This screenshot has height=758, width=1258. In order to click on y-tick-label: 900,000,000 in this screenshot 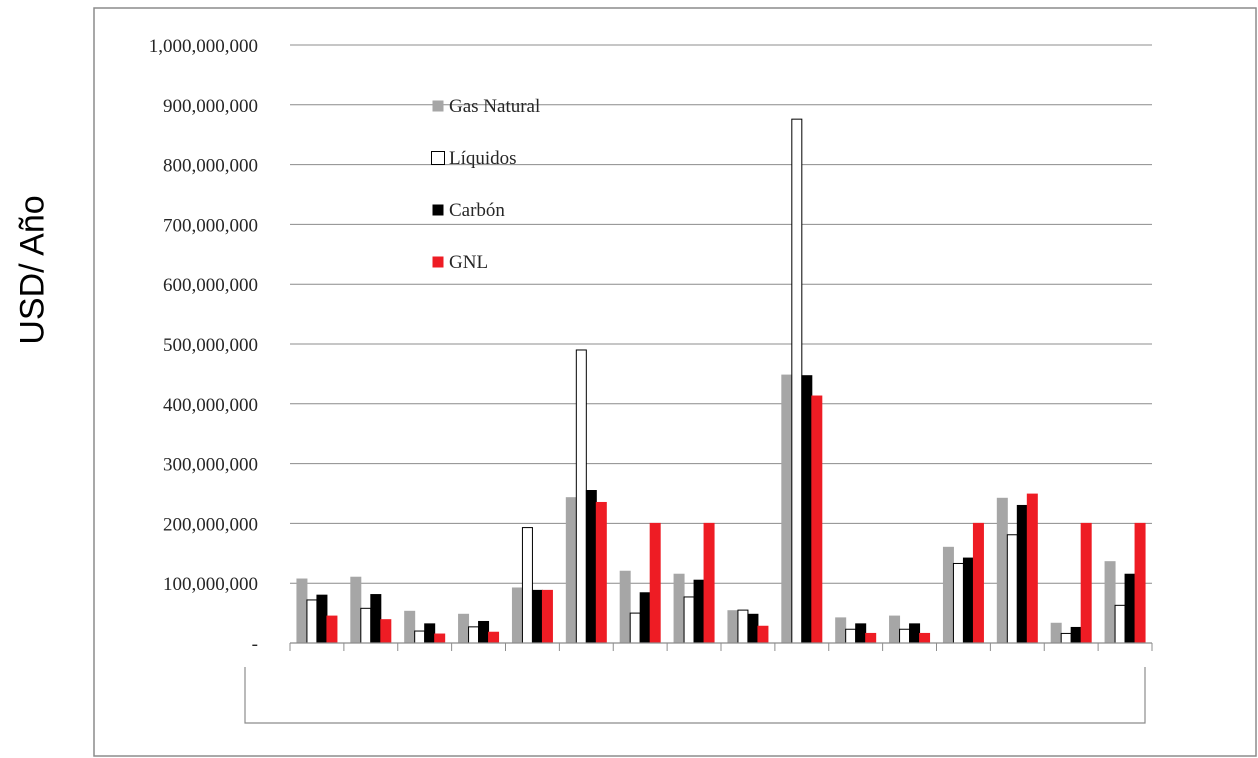, I will do `click(210, 106)`.